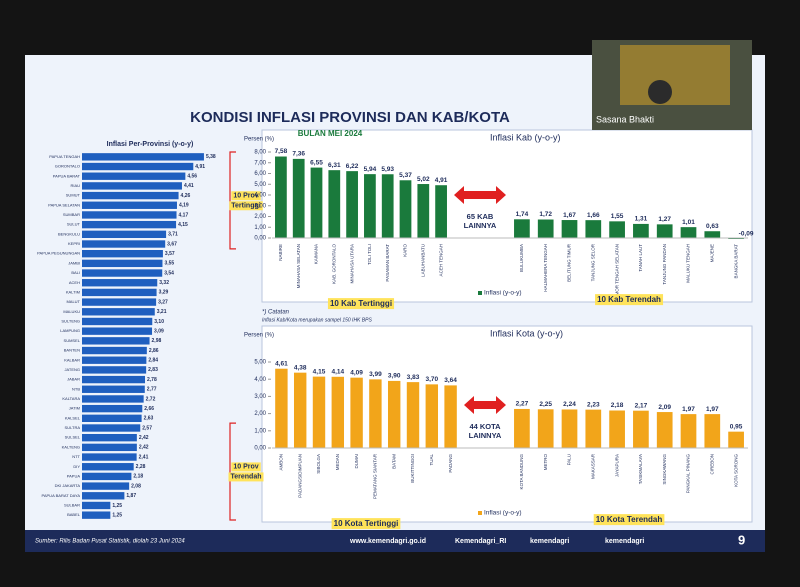 The height and width of the screenshot is (587, 800). What do you see at coordinates (276, 313) in the screenshot?
I see `note-heading: *) Catatan` at bounding box center [276, 313].